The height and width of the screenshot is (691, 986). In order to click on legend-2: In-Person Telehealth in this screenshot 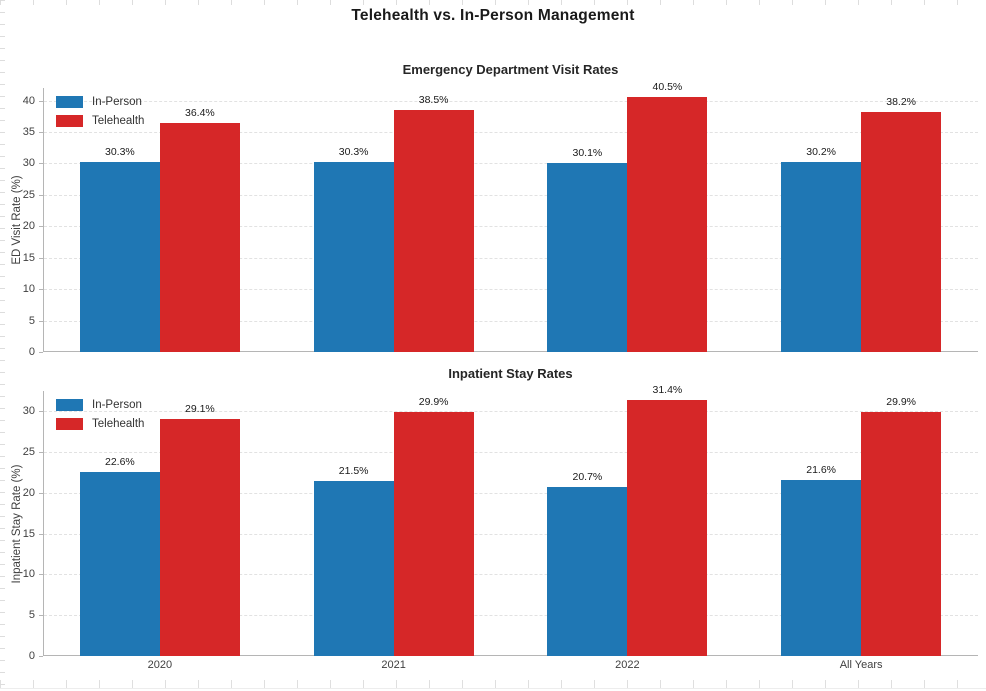, I will do `click(100, 414)`.